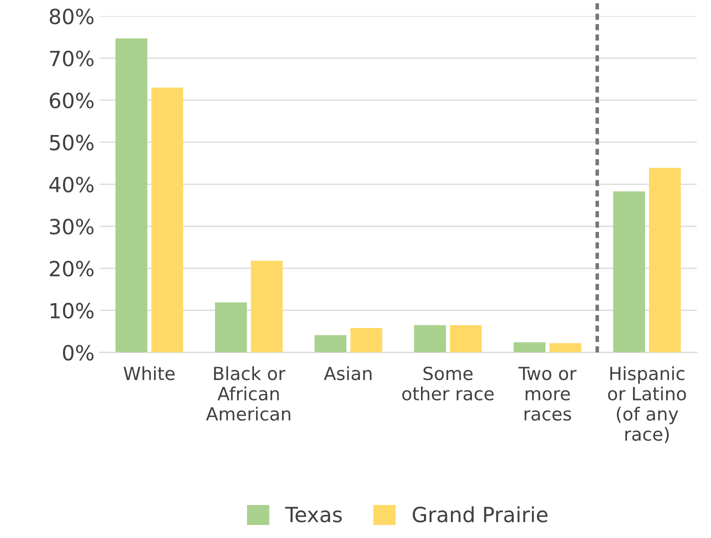  I want to click on y-tick-label: 10%, so click(72, 310).